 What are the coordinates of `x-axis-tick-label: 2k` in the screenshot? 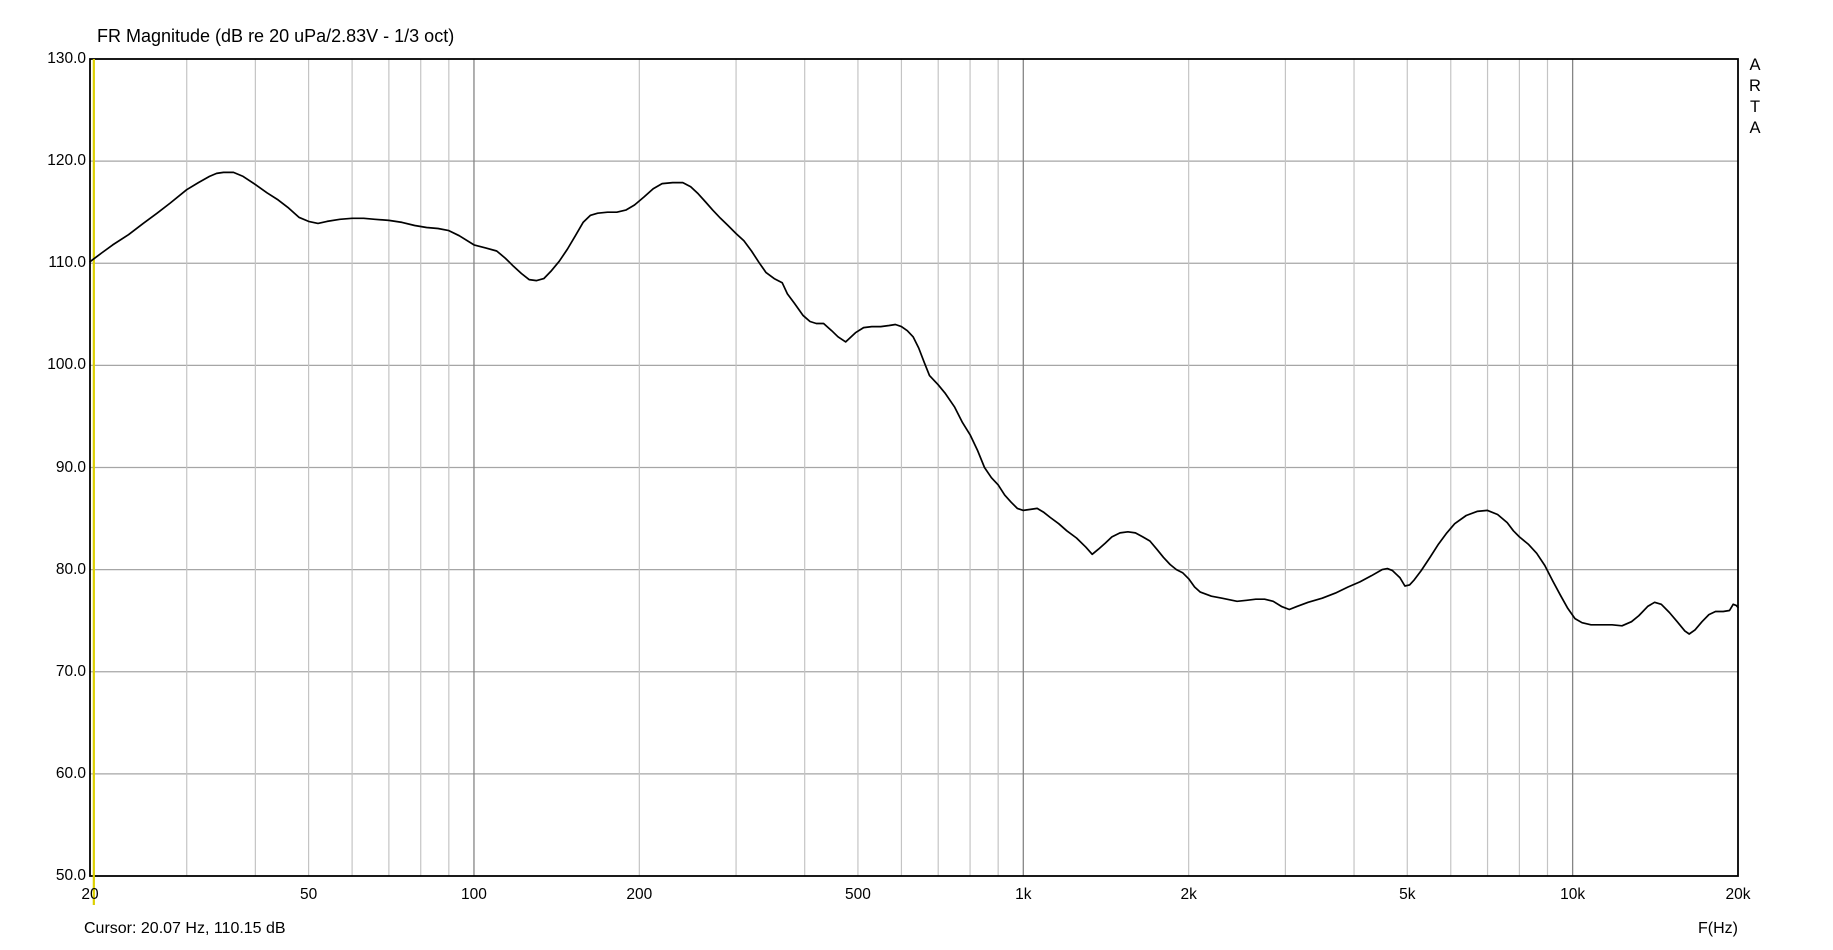 It's located at (1188, 894).